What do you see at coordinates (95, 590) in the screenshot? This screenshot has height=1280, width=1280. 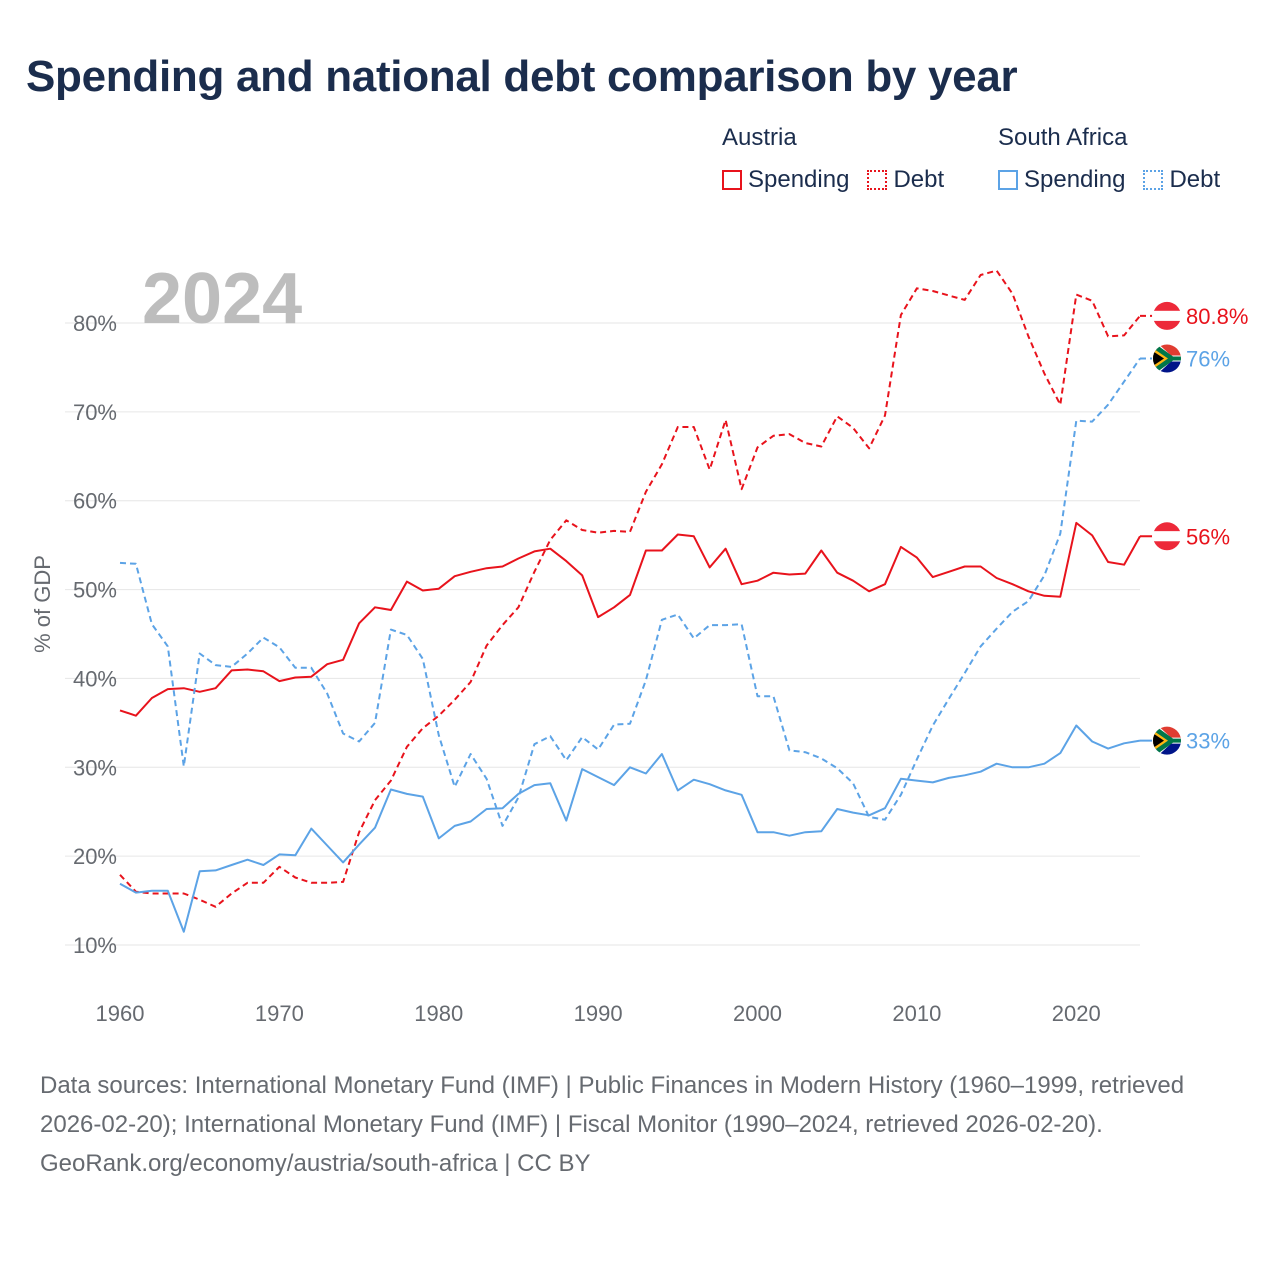 I see `y-tick-label: 50%` at bounding box center [95, 590].